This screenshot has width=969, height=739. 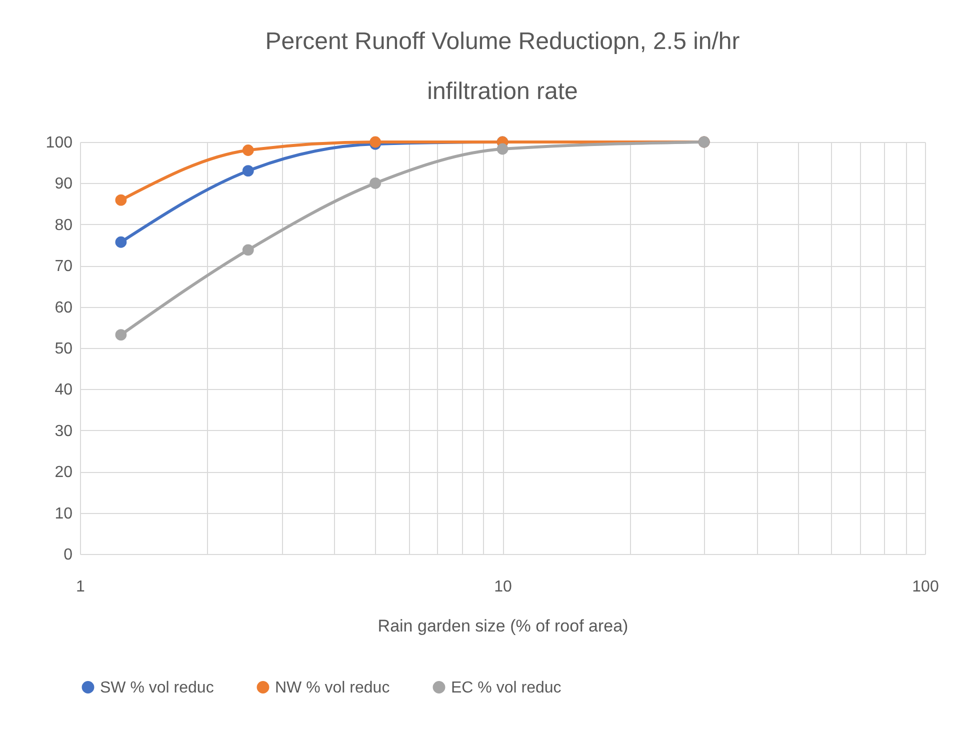 I want to click on x-tick-label: 10, so click(x=503, y=587).